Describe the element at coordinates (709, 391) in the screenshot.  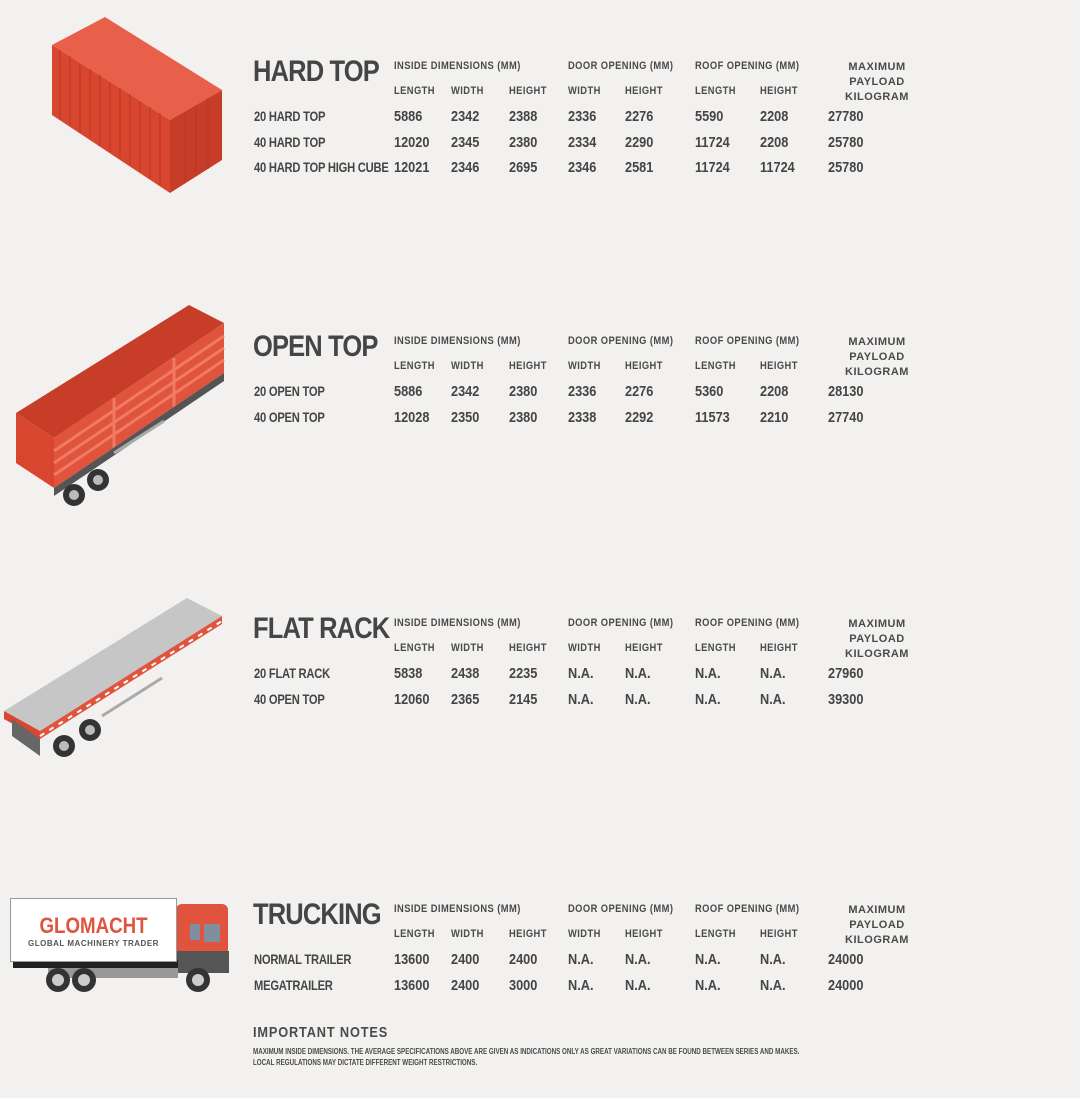
I see `cell-value: 5360` at that location.